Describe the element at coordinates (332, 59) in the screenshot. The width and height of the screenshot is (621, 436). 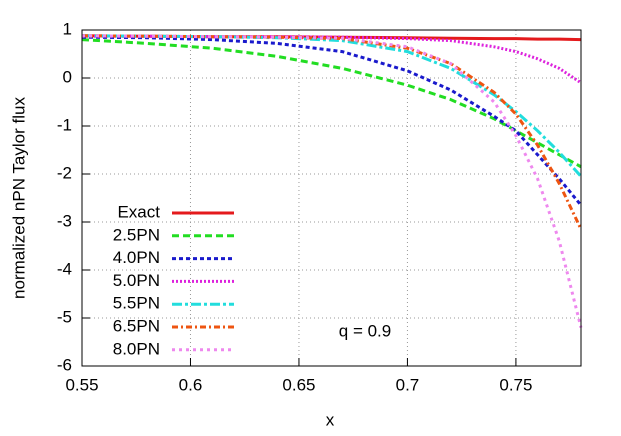
I see `series-line` at that location.